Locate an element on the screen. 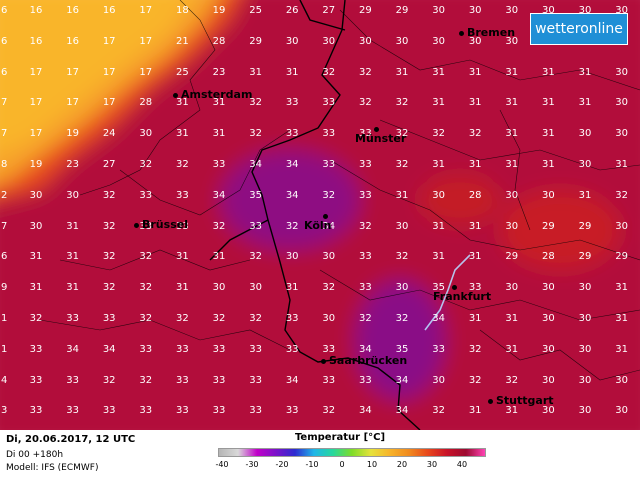  grid-value: 16 is located at coordinates (109, 10).